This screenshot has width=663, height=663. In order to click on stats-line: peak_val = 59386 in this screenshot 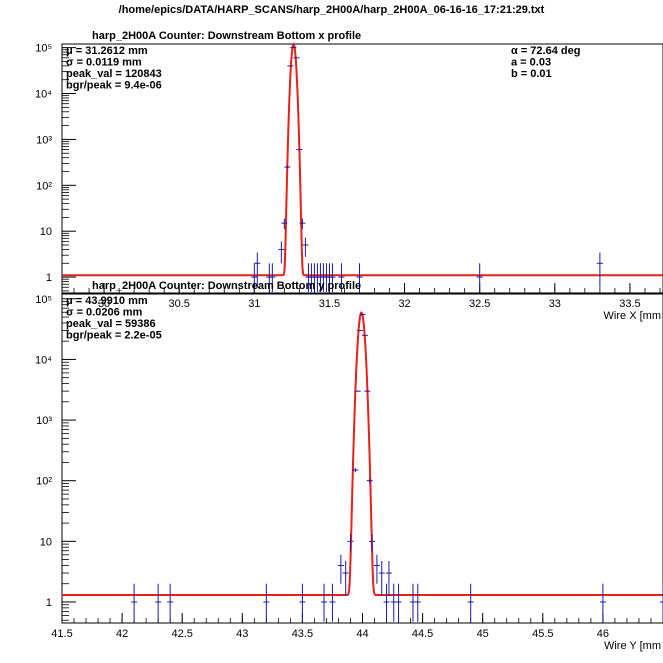, I will do `click(111, 324)`.